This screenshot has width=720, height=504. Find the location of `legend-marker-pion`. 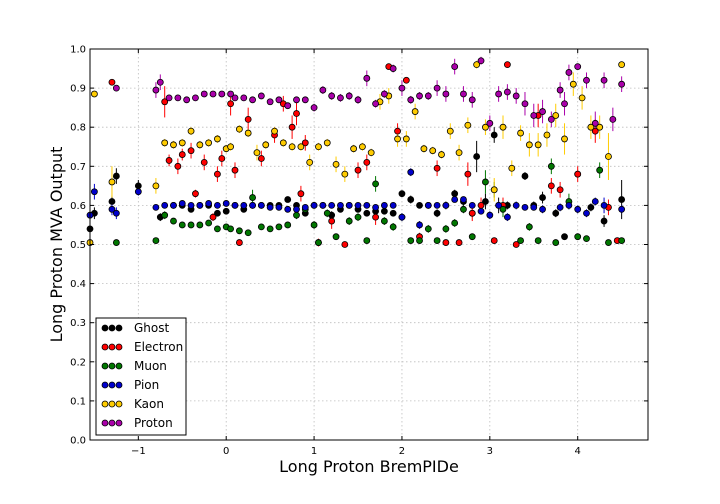

legend-marker-pion is located at coordinates (105, 385).